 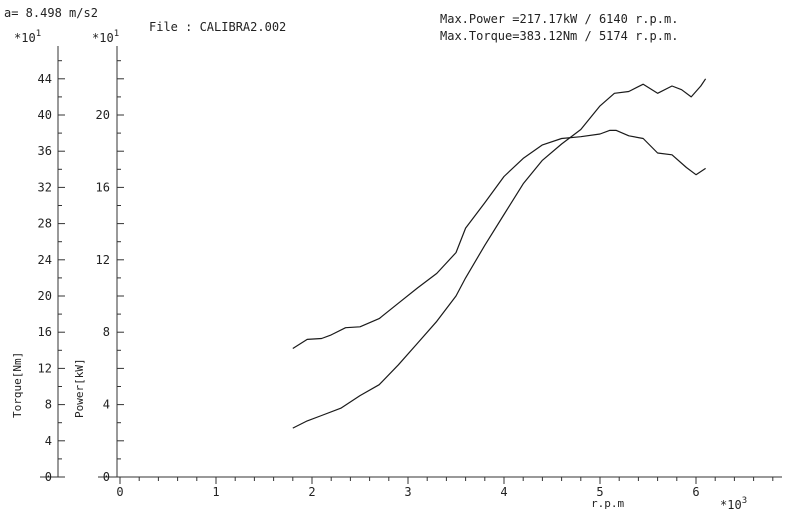 What do you see at coordinates (48, 441) in the screenshot?
I see `torque-tick-label: 4` at bounding box center [48, 441].